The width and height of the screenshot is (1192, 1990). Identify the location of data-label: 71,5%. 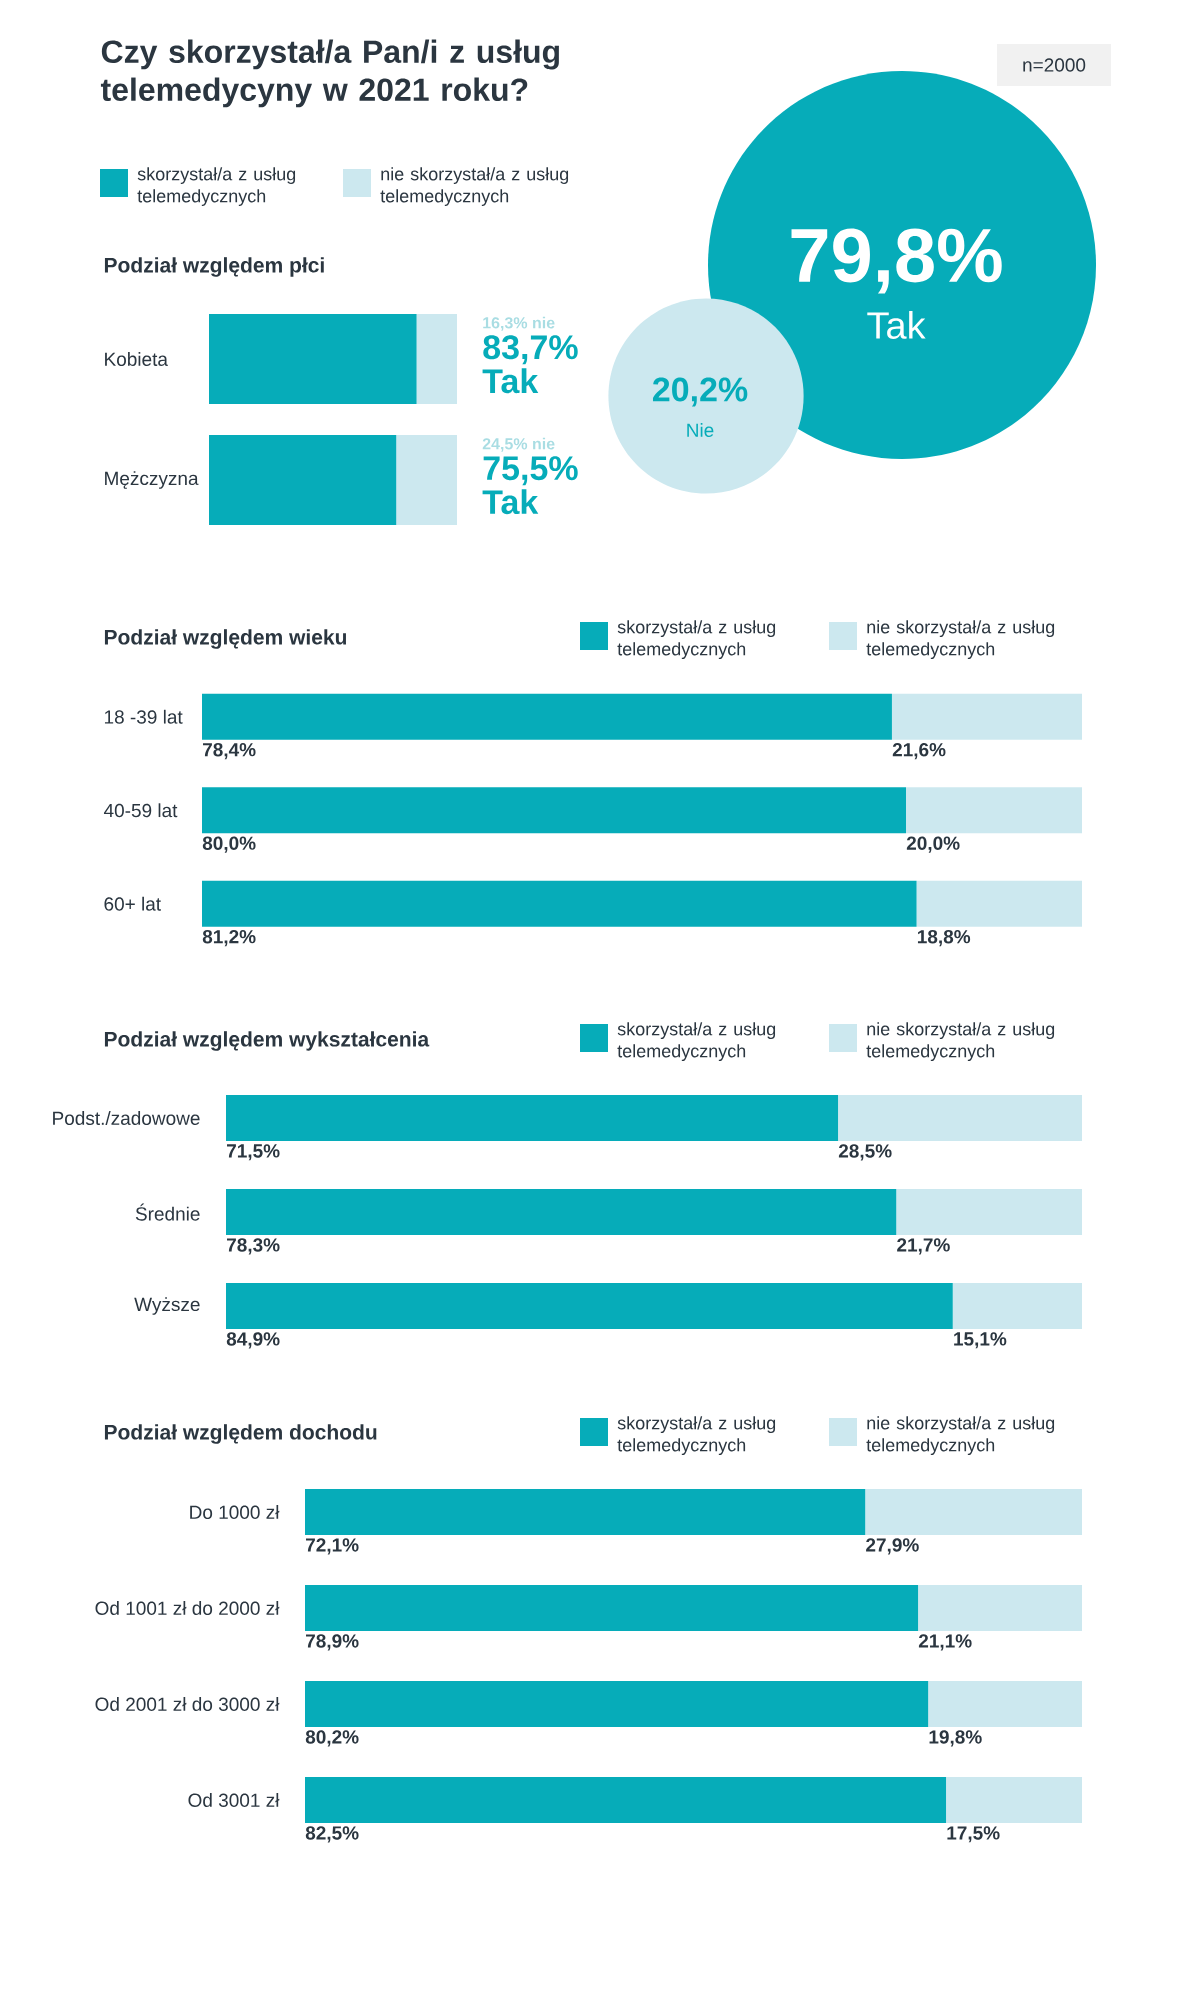
(253, 1152).